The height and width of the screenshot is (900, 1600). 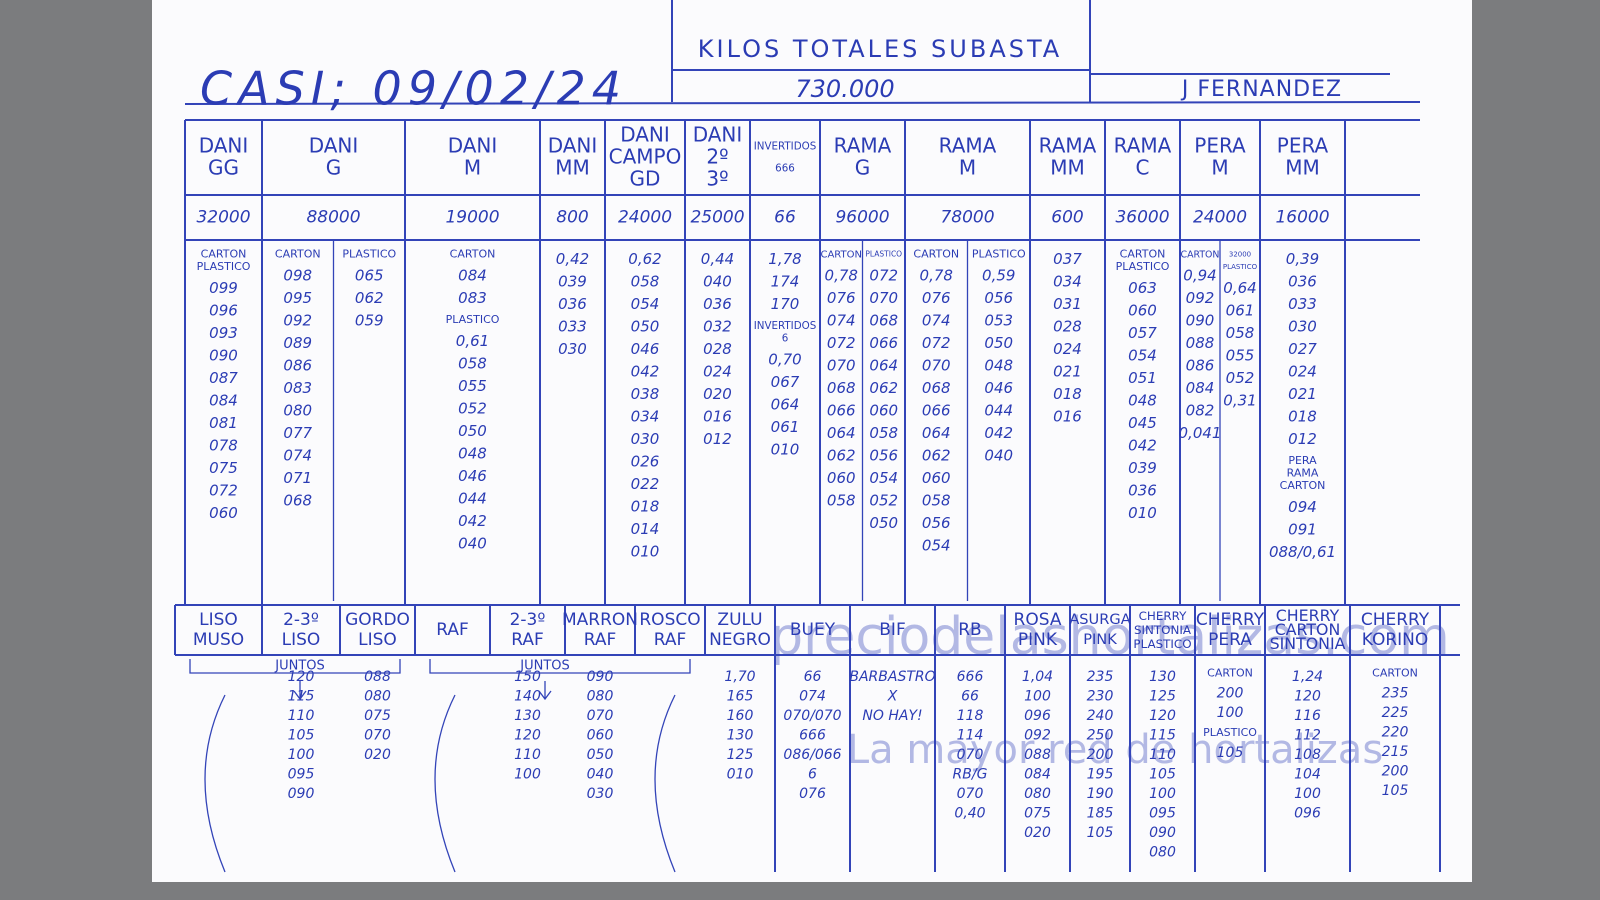 I want to click on column-label: INVERTIDOS 666, so click(x=785, y=158).